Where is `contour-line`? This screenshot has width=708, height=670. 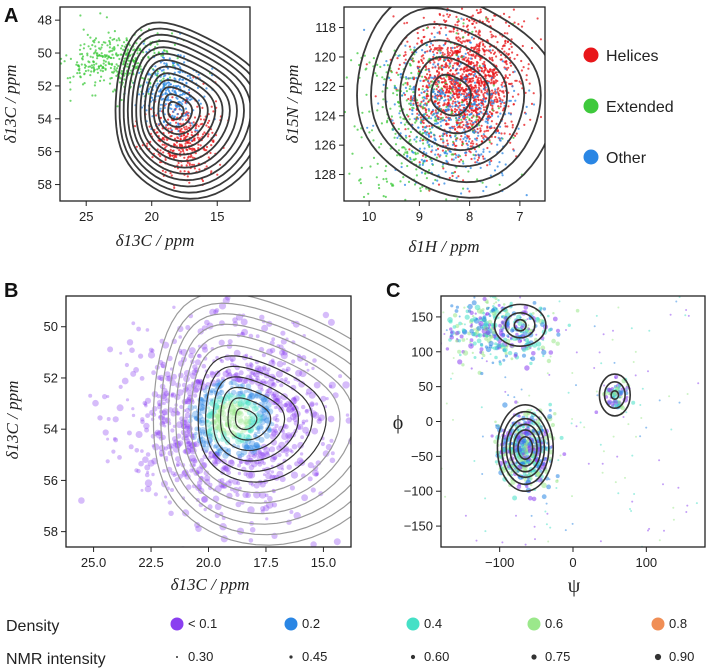 contour-line is located at coordinates (256, 419).